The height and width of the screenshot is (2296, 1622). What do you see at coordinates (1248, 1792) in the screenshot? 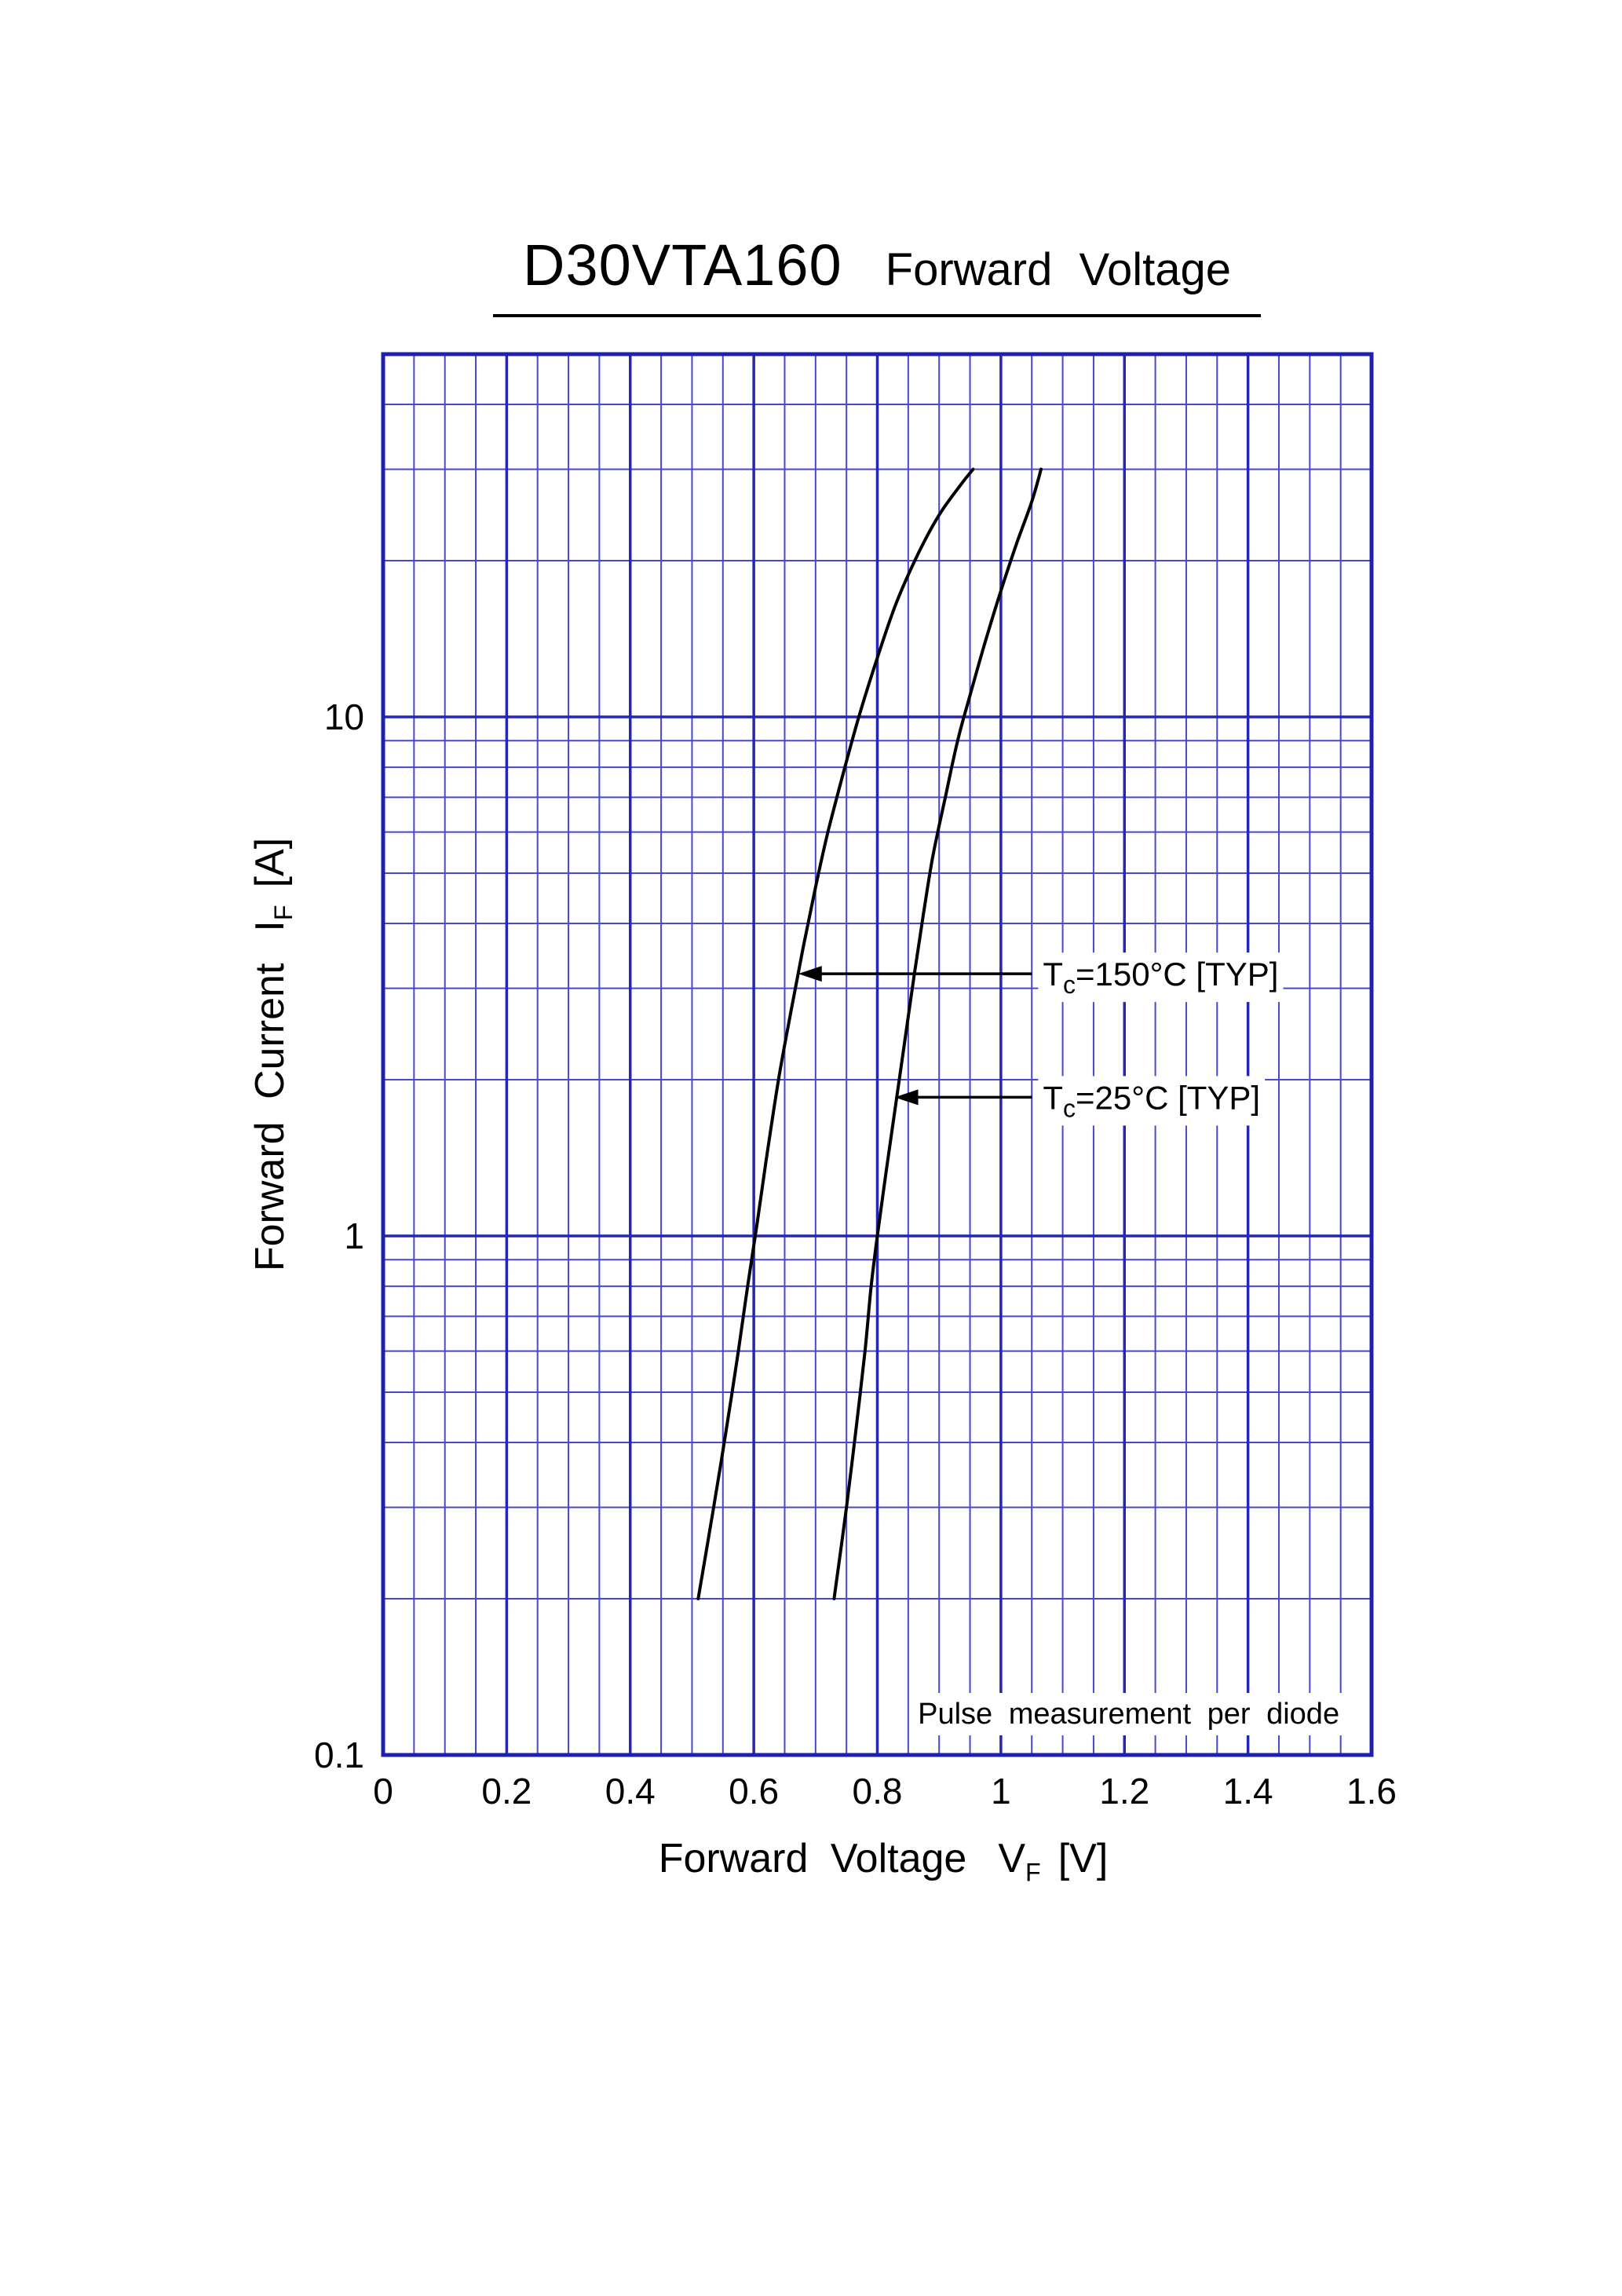
I see `x-tick-label: 1.4` at bounding box center [1248, 1792].